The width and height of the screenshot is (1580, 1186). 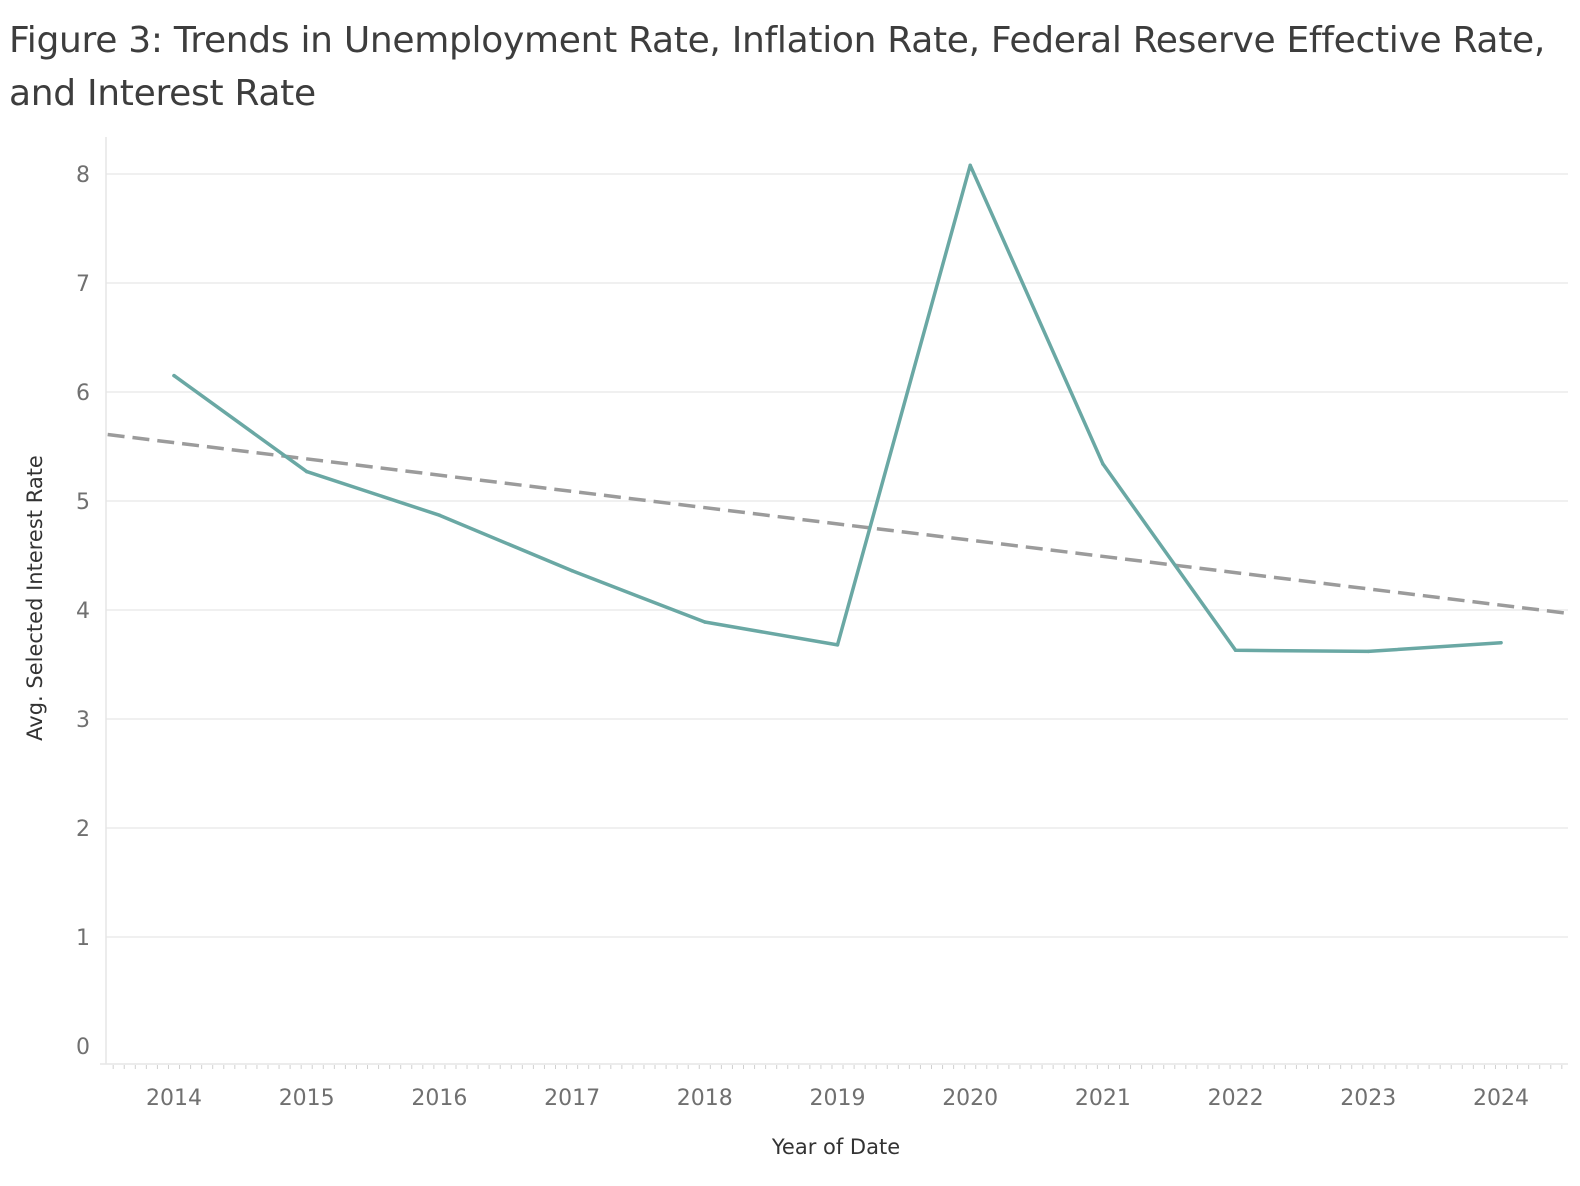 I want to click on x-tick-label-2015: 2015, so click(x=307, y=1098).